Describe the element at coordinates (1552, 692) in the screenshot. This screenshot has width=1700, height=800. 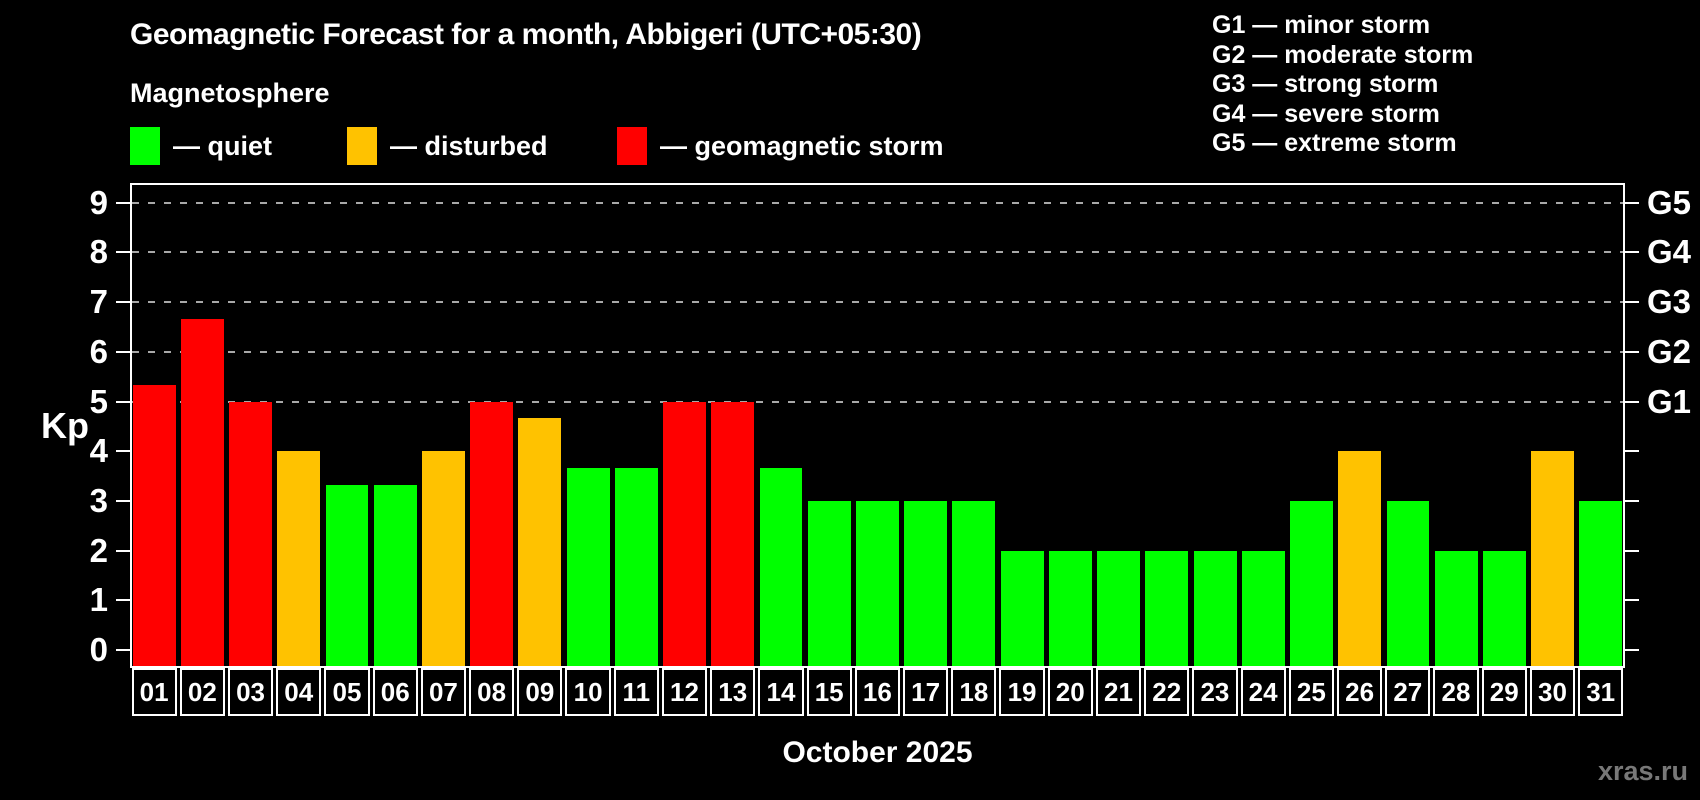
I see `day-cell-30: 30` at that location.